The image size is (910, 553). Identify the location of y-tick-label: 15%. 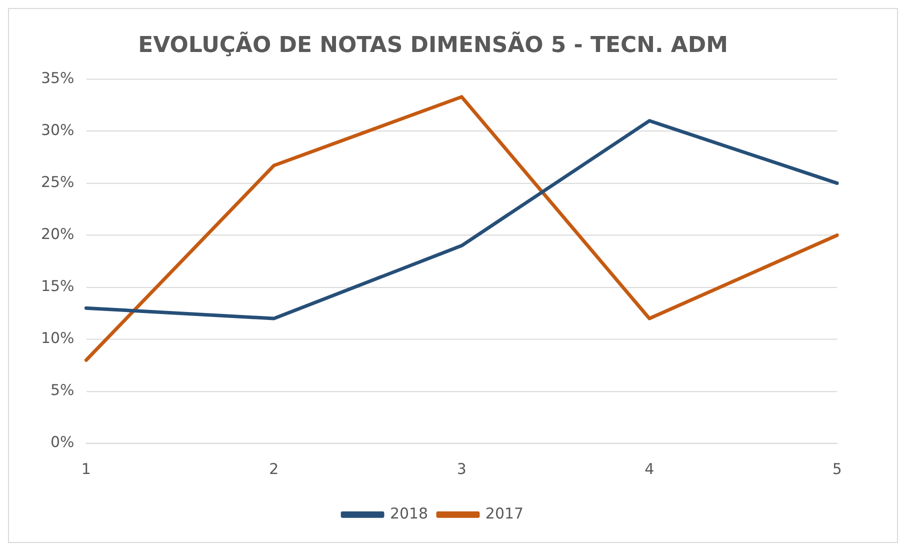
(57, 286).